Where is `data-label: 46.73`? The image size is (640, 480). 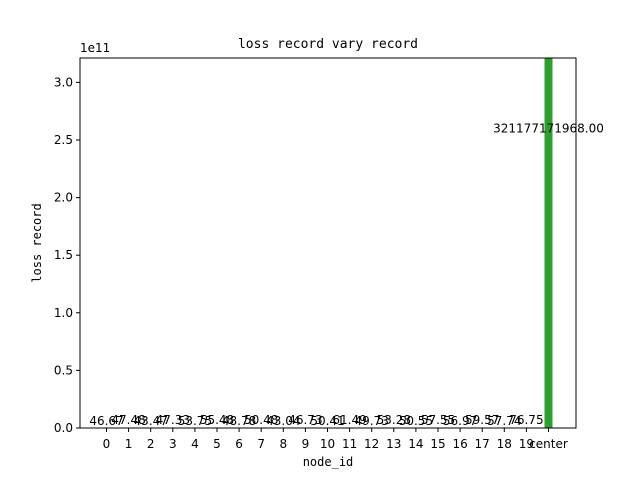
data-label: 46.73 is located at coordinates (305, 420).